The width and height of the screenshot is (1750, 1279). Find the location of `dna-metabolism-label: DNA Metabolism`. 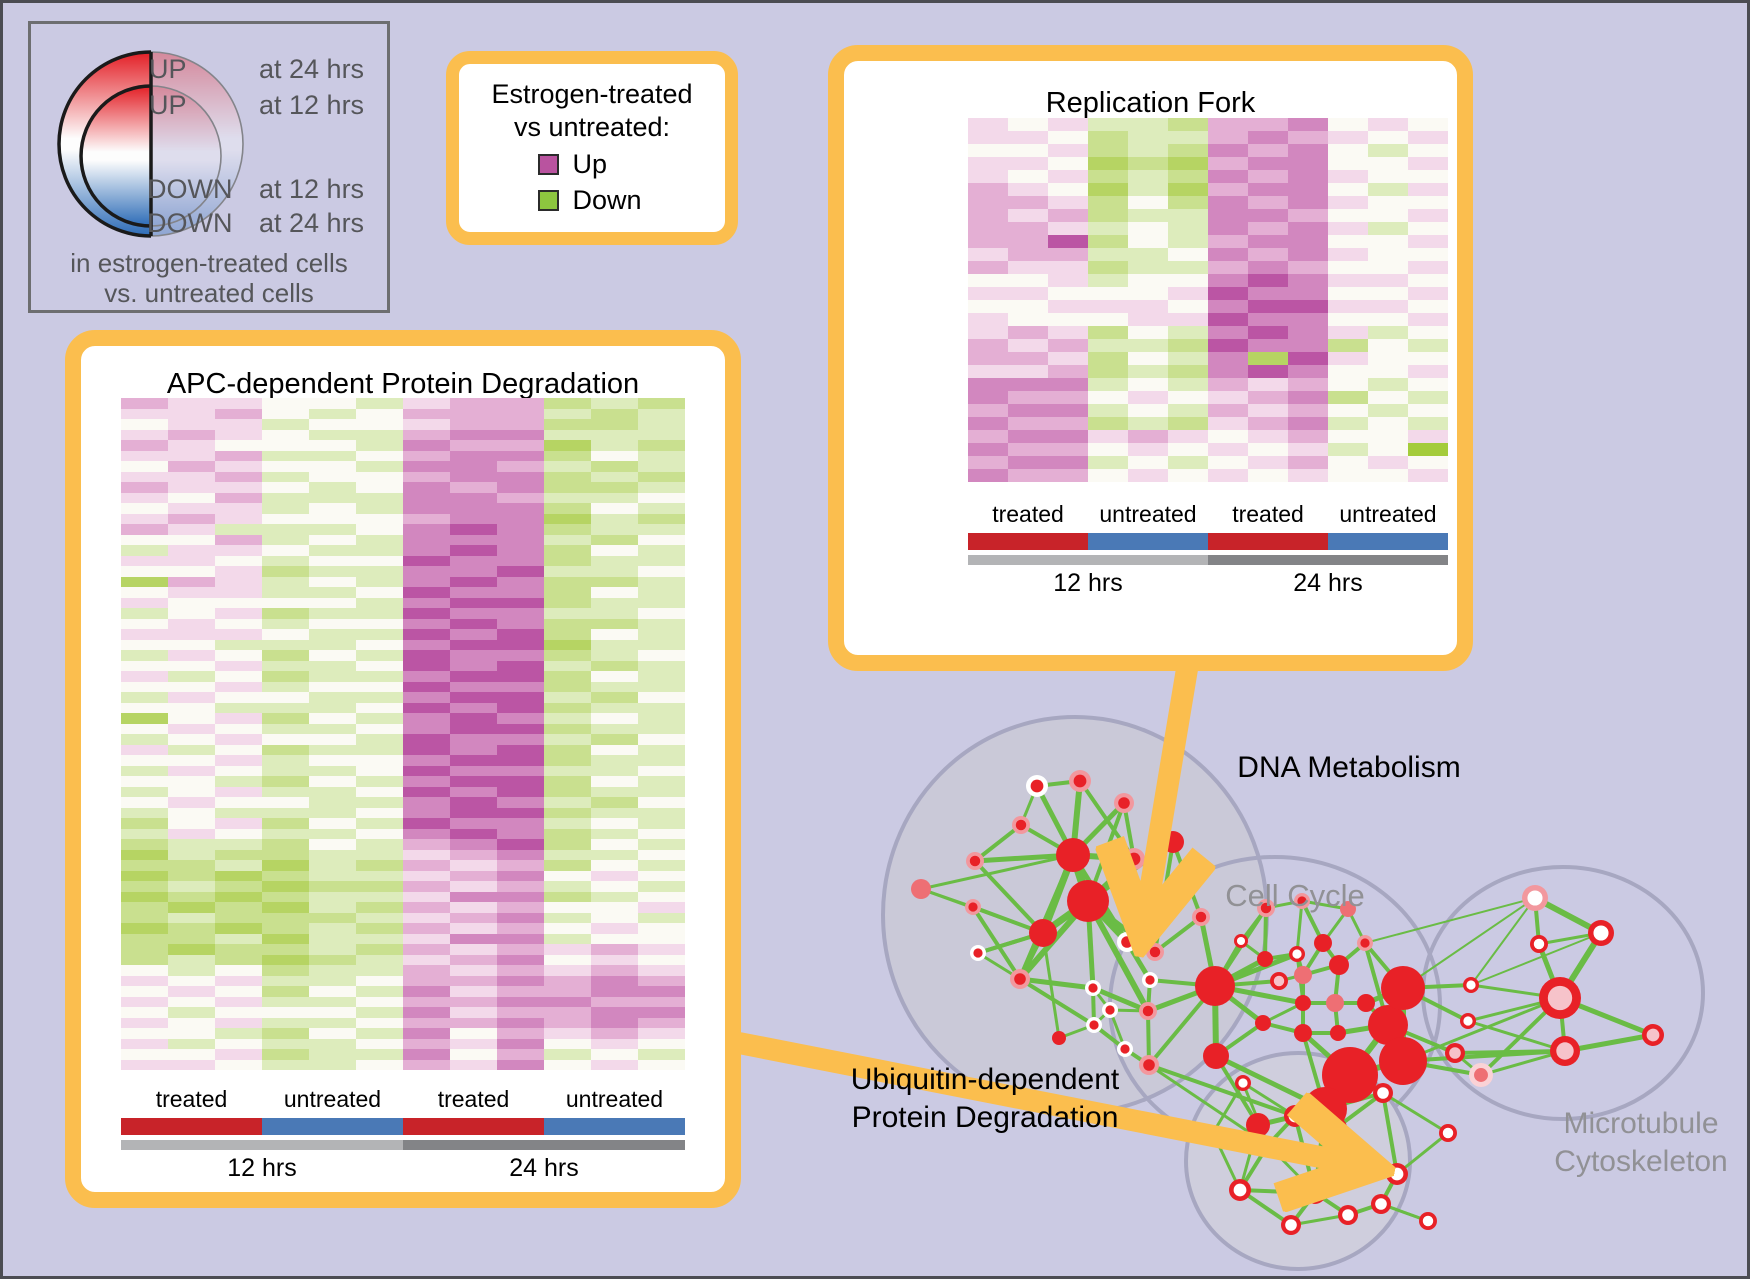

dna-metabolism-label: DNA Metabolism is located at coordinates (1349, 767).